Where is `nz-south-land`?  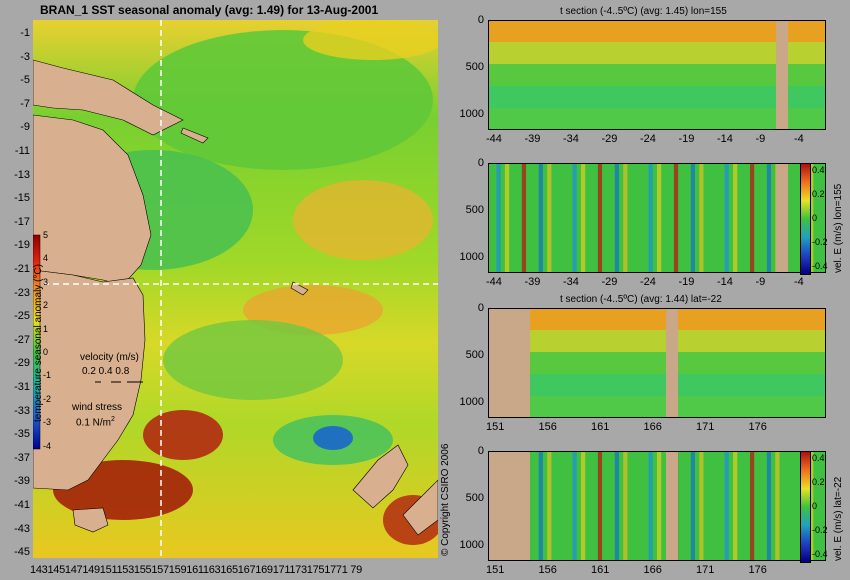 nz-south-land is located at coordinates (420, 507).